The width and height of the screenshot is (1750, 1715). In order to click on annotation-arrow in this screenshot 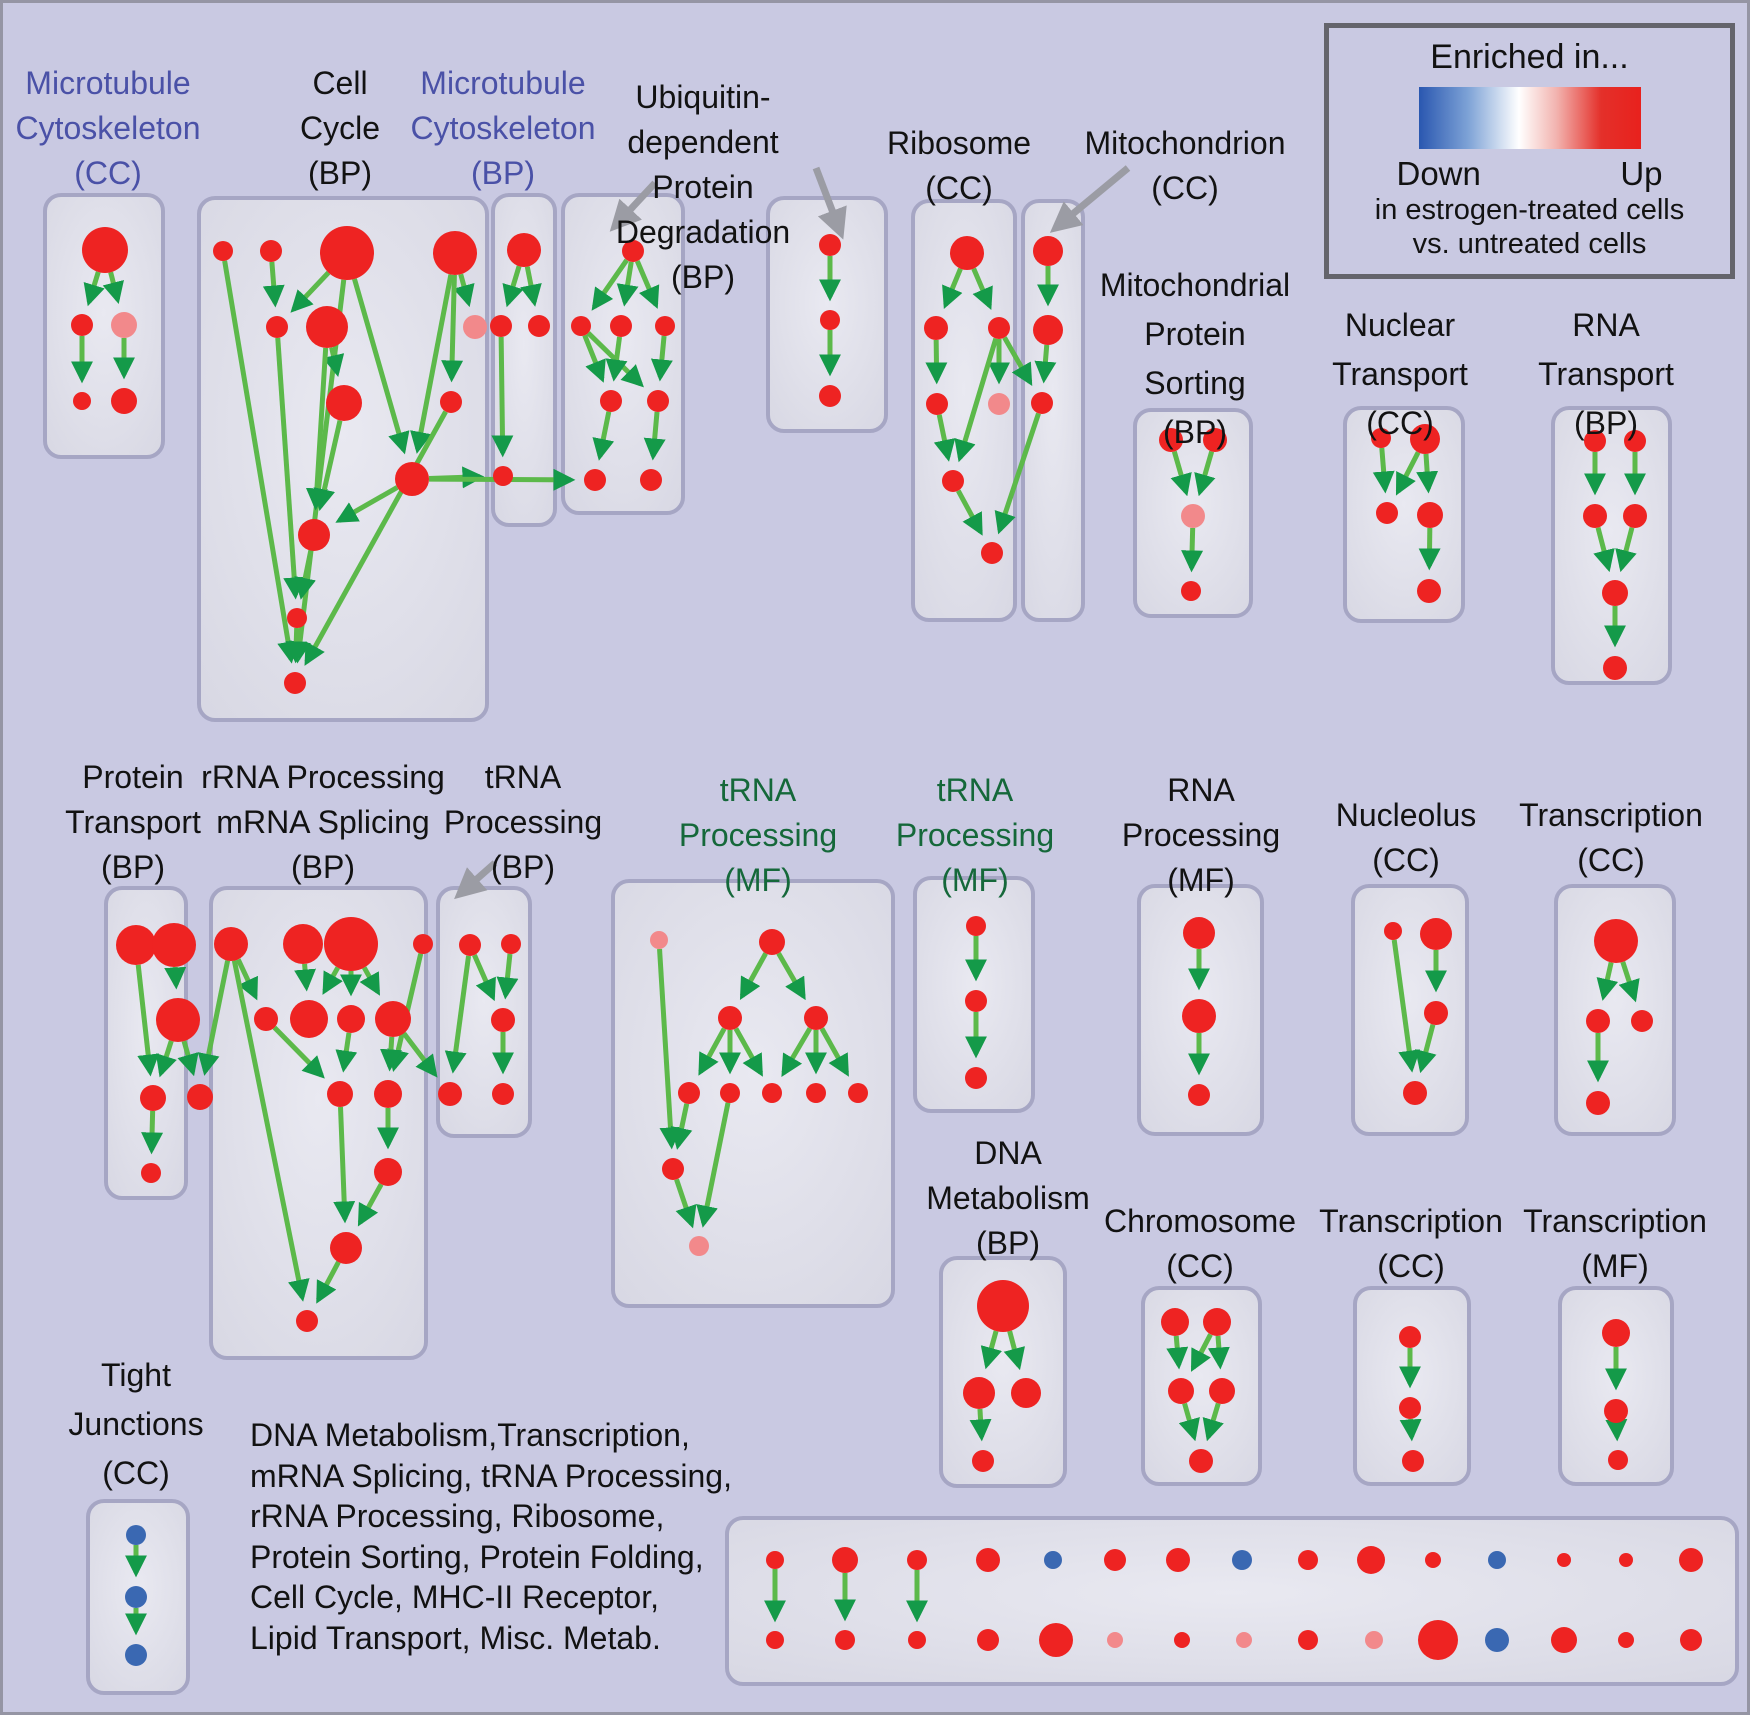, I will do `click(829, 203)`.